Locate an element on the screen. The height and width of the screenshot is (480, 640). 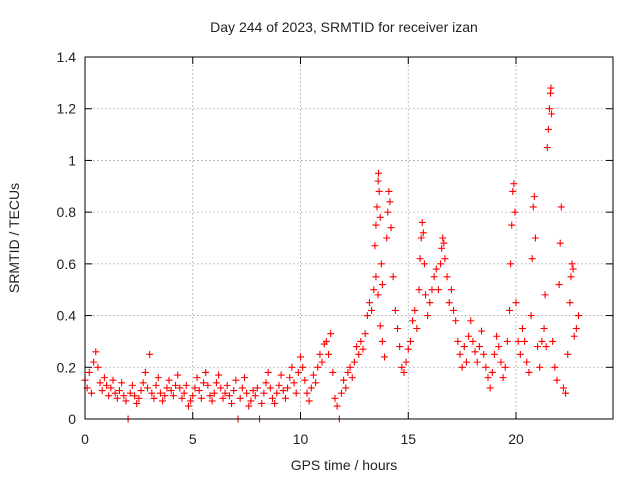
x-tick-label: 20 is located at coordinates (516, 439).